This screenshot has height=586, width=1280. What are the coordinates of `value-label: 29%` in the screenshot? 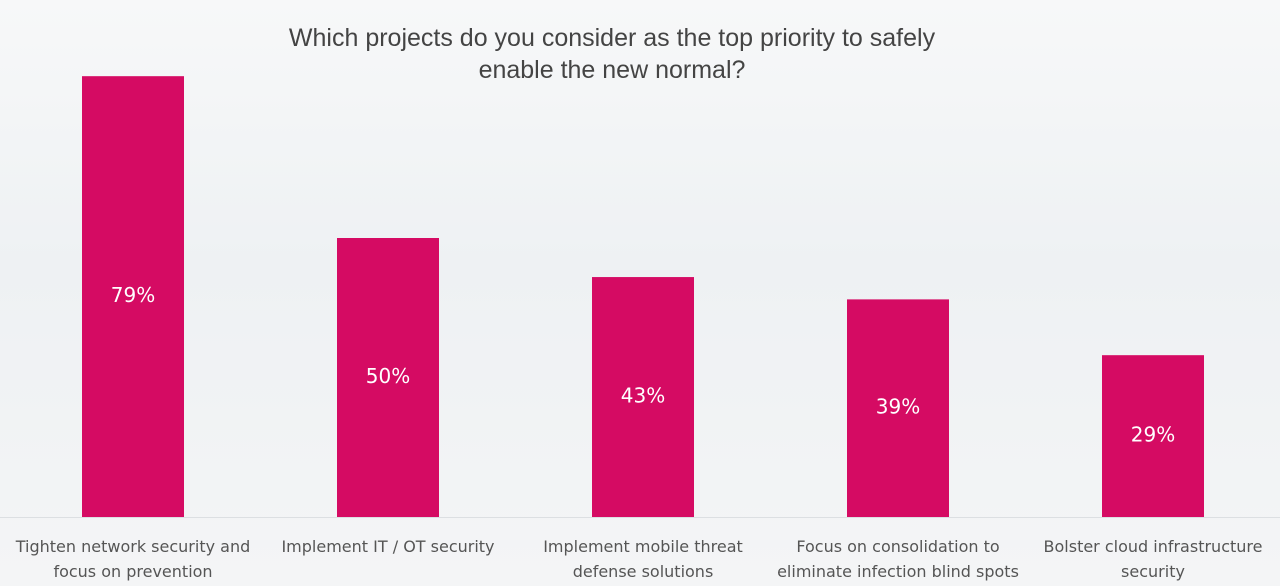 It's located at (1153, 435).